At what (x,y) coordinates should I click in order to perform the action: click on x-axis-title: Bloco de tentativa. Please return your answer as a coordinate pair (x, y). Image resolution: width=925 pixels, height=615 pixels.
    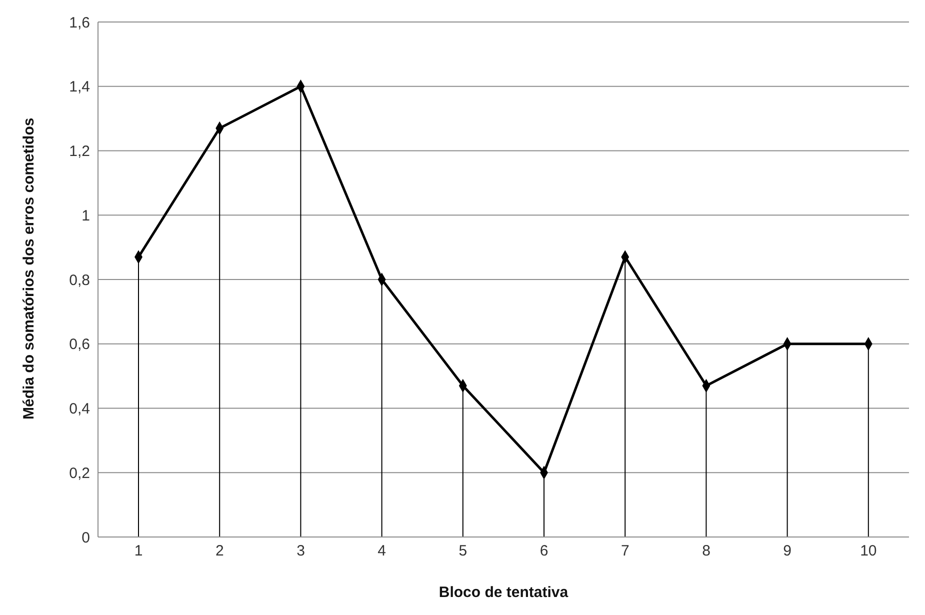
    Looking at the image, I should click on (503, 592).